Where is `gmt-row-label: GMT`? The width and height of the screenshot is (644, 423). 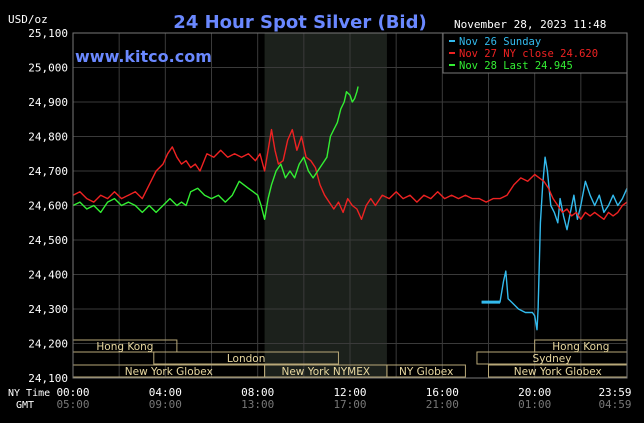
gmt-row-label: GMT is located at coordinates (25, 405).